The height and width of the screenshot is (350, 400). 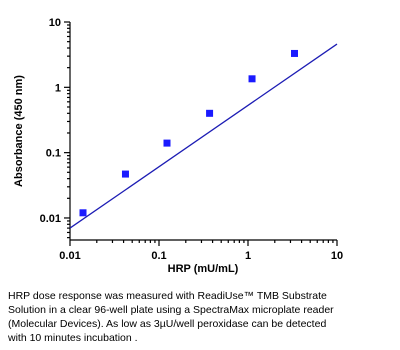 What do you see at coordinates (248, 256) in the screenshot?
I see `x-tick-label: 1` at bounding box center [248, 256].